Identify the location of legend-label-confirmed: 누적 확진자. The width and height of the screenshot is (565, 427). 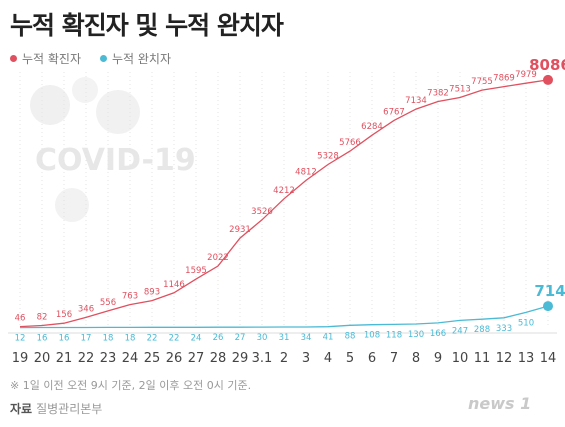
(52, 59).